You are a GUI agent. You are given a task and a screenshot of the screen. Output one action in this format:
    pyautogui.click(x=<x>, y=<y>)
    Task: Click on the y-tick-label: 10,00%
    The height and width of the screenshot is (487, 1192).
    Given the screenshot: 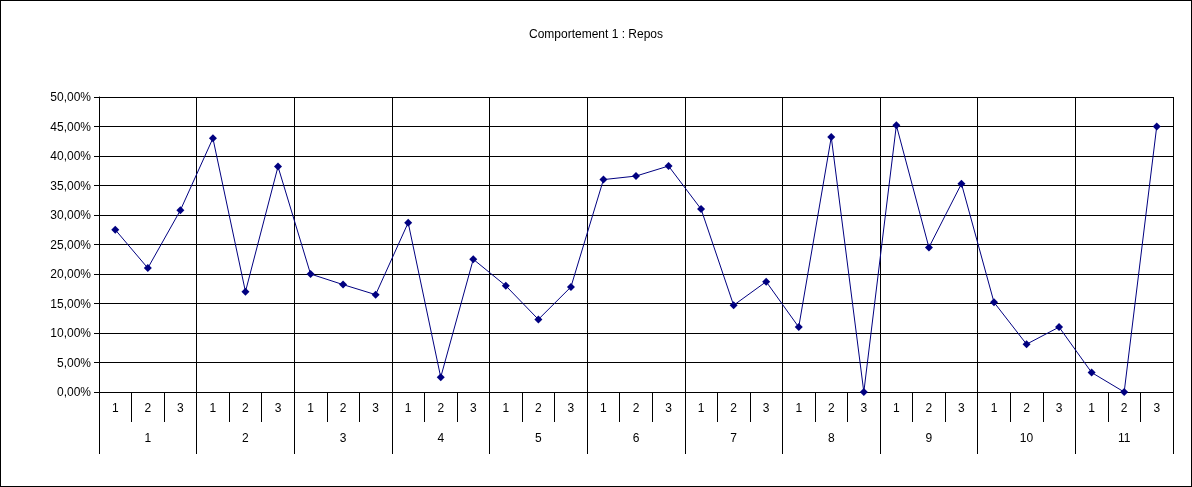 What is the action you would take?
    pyautogui.click(x=71, y=333)
    